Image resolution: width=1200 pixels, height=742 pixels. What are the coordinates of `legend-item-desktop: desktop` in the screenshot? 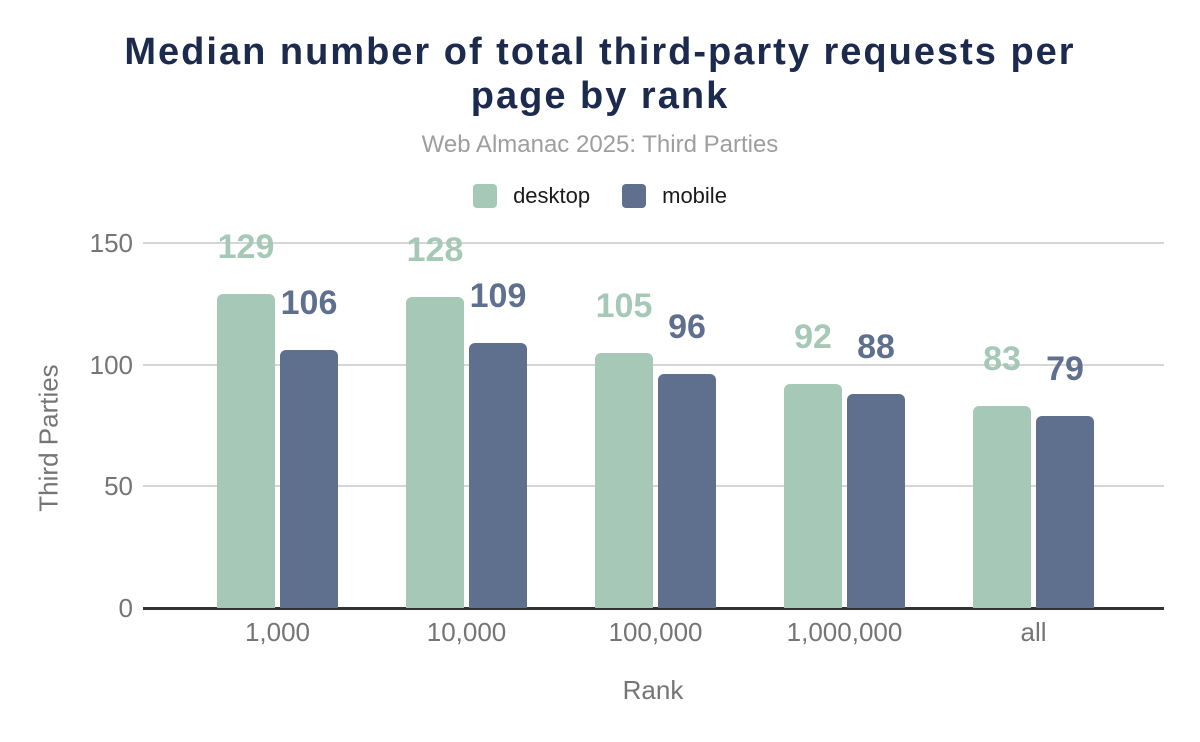 It's located at (531, 196).